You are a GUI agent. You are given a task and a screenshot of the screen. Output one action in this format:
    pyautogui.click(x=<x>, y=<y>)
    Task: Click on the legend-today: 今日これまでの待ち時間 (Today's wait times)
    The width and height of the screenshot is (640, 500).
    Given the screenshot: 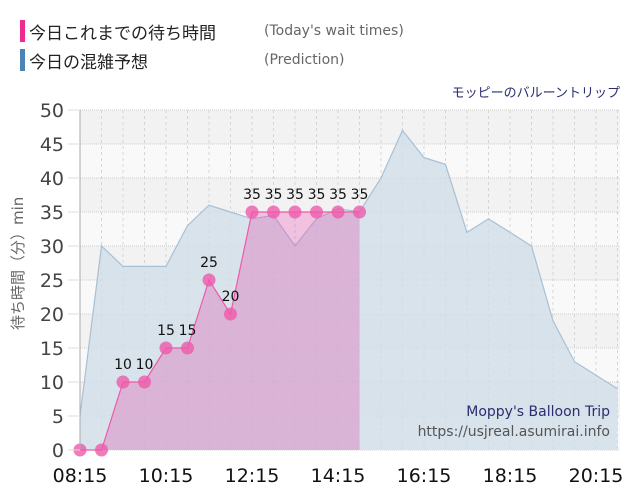 What is the action you would take?
    pyautogui.click(x=212, y=32)
    